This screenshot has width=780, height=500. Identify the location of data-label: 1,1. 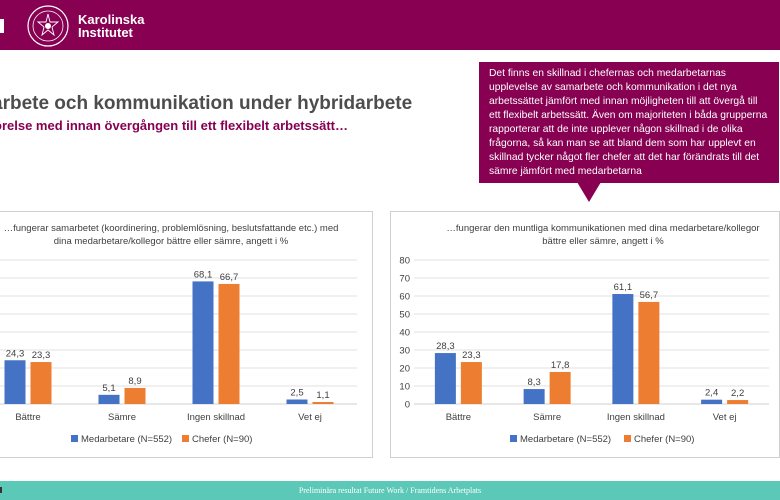
(322, 395).